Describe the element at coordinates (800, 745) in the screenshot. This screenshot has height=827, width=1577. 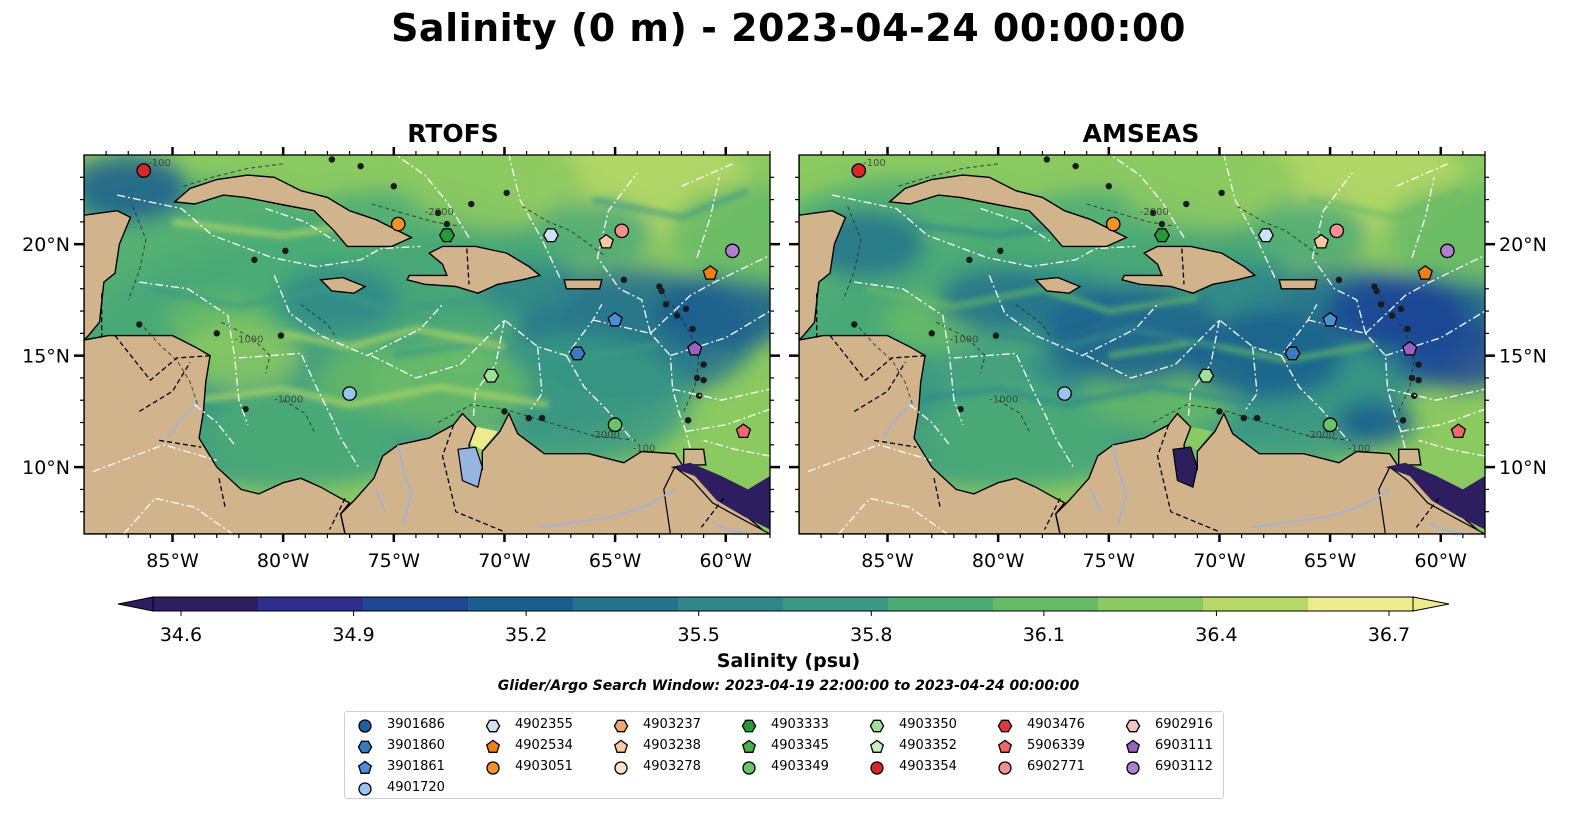
I see `legend-label: 4903345` at that location.